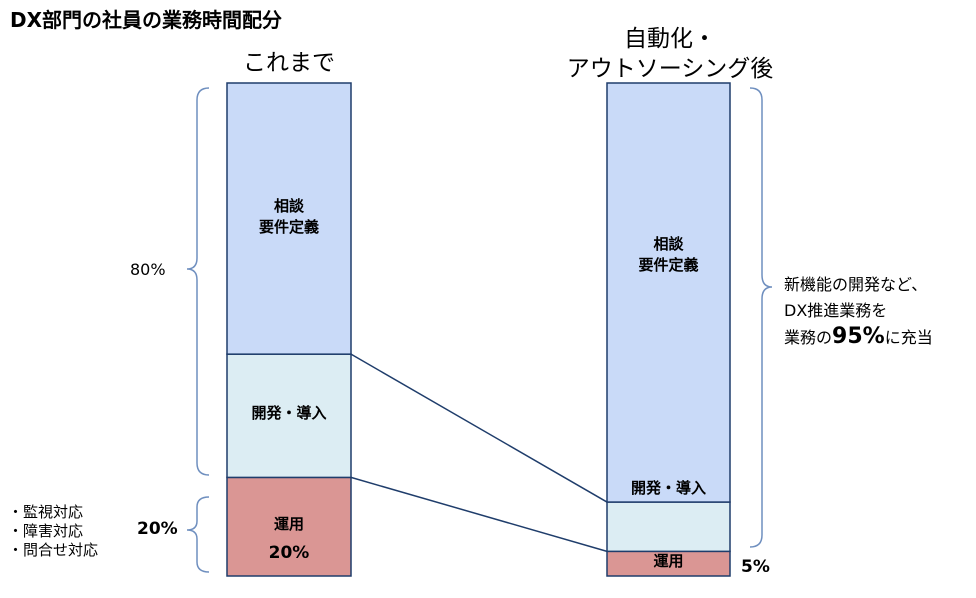 This screenshot has width=976, height=598. Describe the element at coordinates (668, 292) in the screenshot. I see `bar-after-consult` at that location.